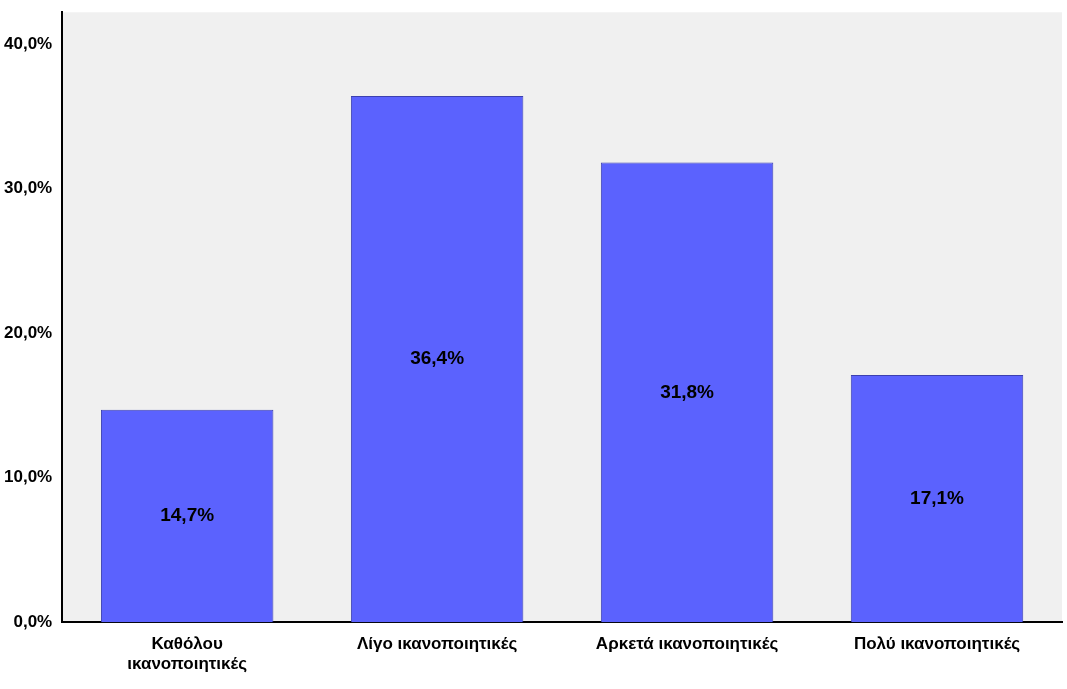 The height and width of the screenshot is (689, 1067). I want to click on y-tick-label: 20,0%, so click(28, 332).